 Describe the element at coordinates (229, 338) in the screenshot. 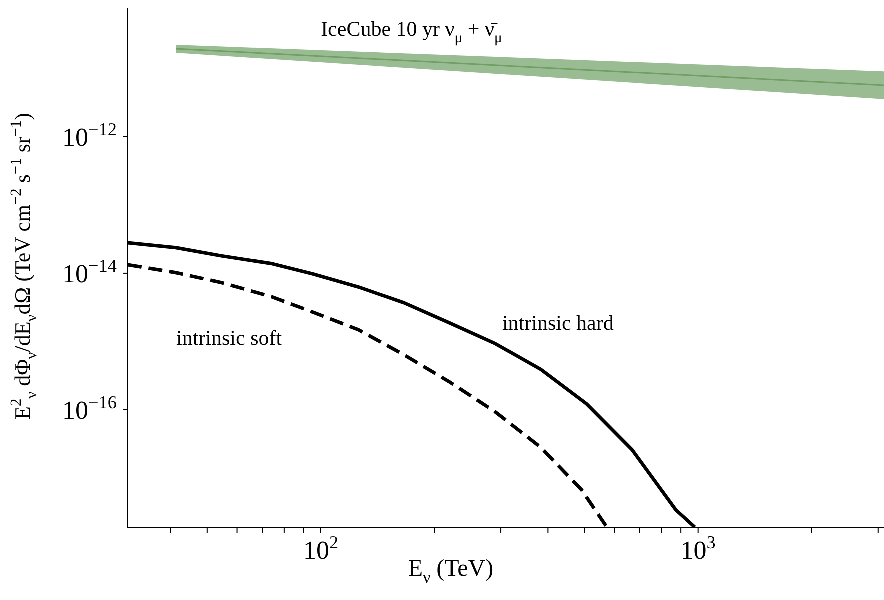

I see `series-label: intrinsic soft` at that location.